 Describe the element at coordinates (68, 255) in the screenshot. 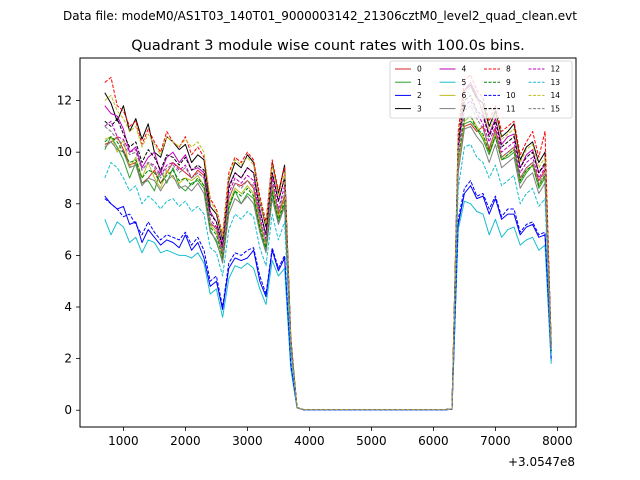

I see `y-tick-label: 6` at that location.